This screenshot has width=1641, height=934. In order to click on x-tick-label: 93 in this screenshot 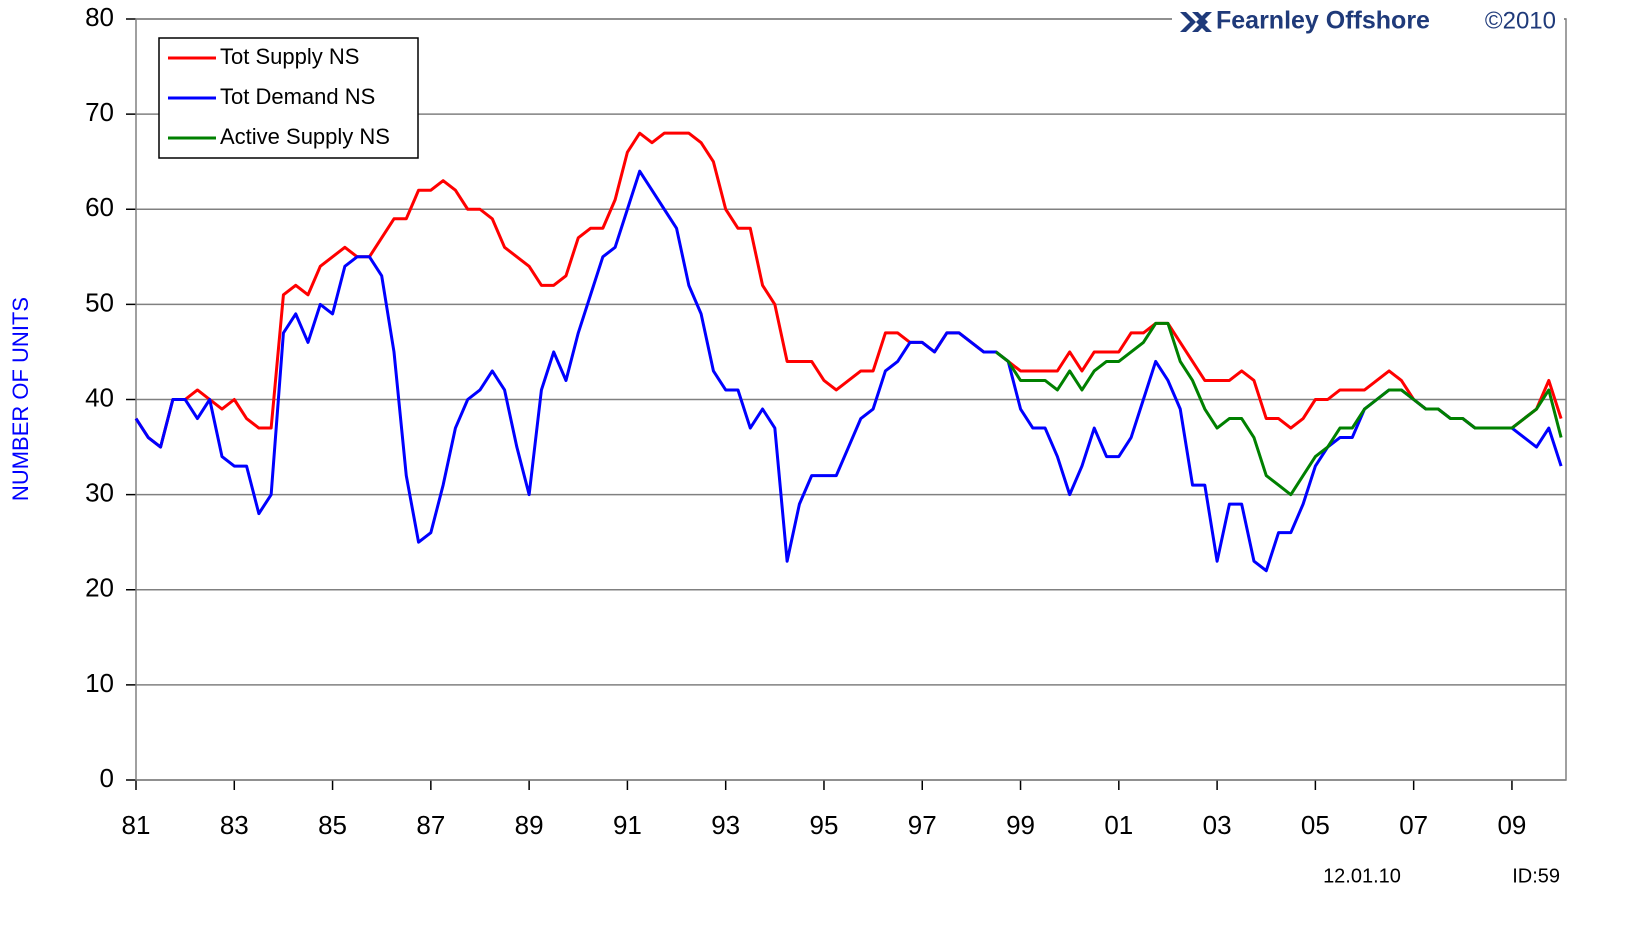, I will do `click(725, 825)`.